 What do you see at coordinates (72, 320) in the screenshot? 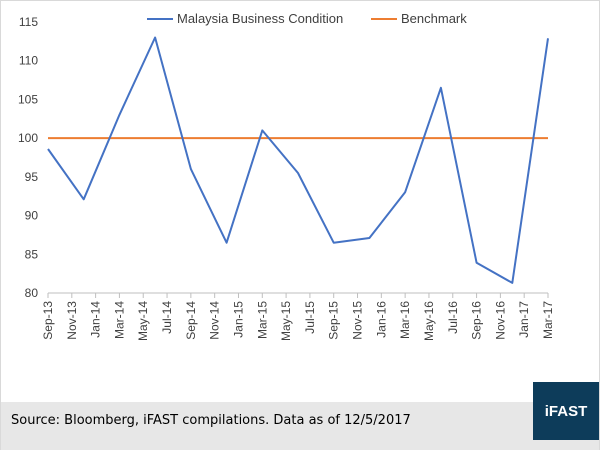
I see `x-tick-label: Nov-13` at bounding box center [72, 320].